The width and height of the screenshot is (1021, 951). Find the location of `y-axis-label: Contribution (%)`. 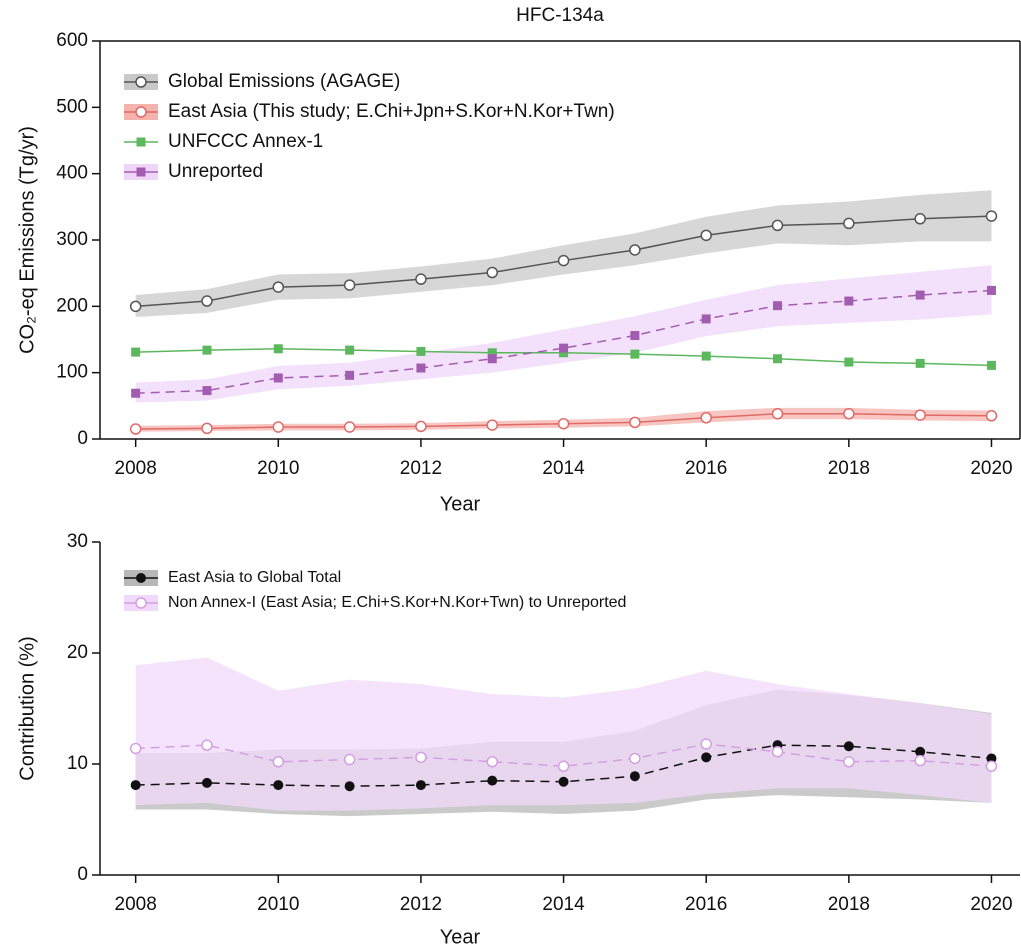

y-axis-label: Contribution (%) is located at coordinates (27, 708).